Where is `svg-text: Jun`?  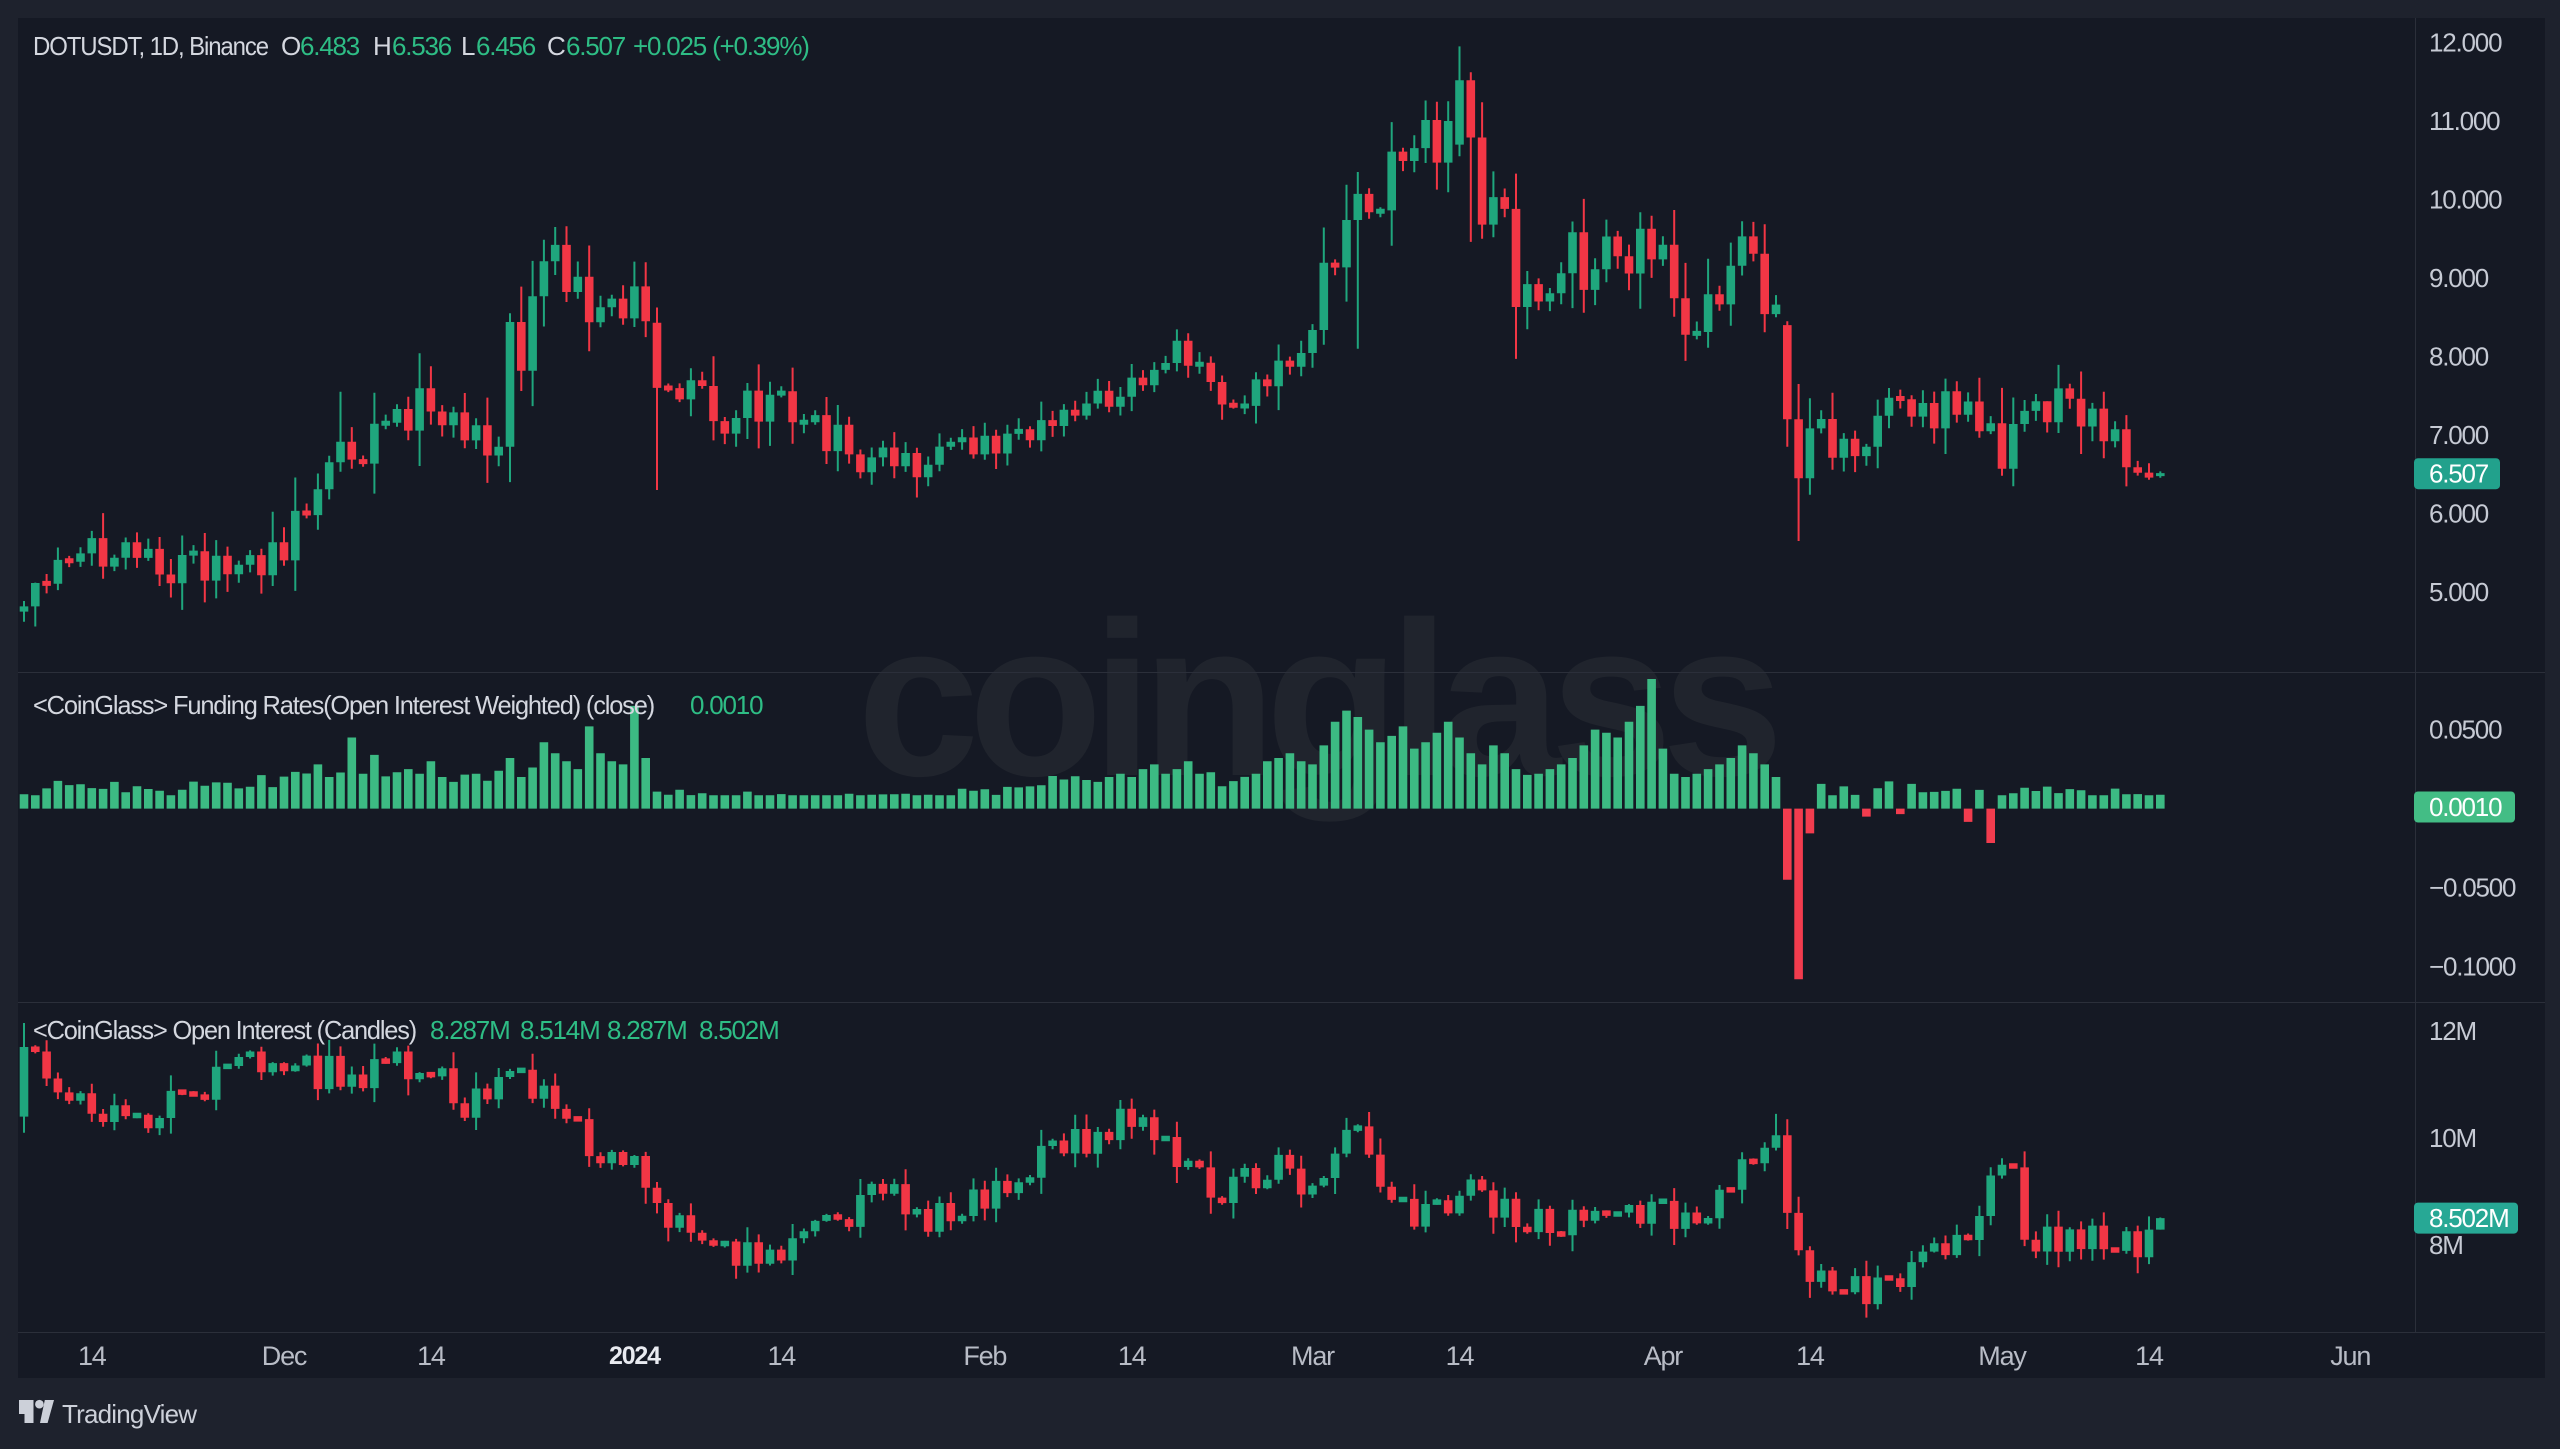 svg-text: Jun is located at coordinates (2350, 1356).